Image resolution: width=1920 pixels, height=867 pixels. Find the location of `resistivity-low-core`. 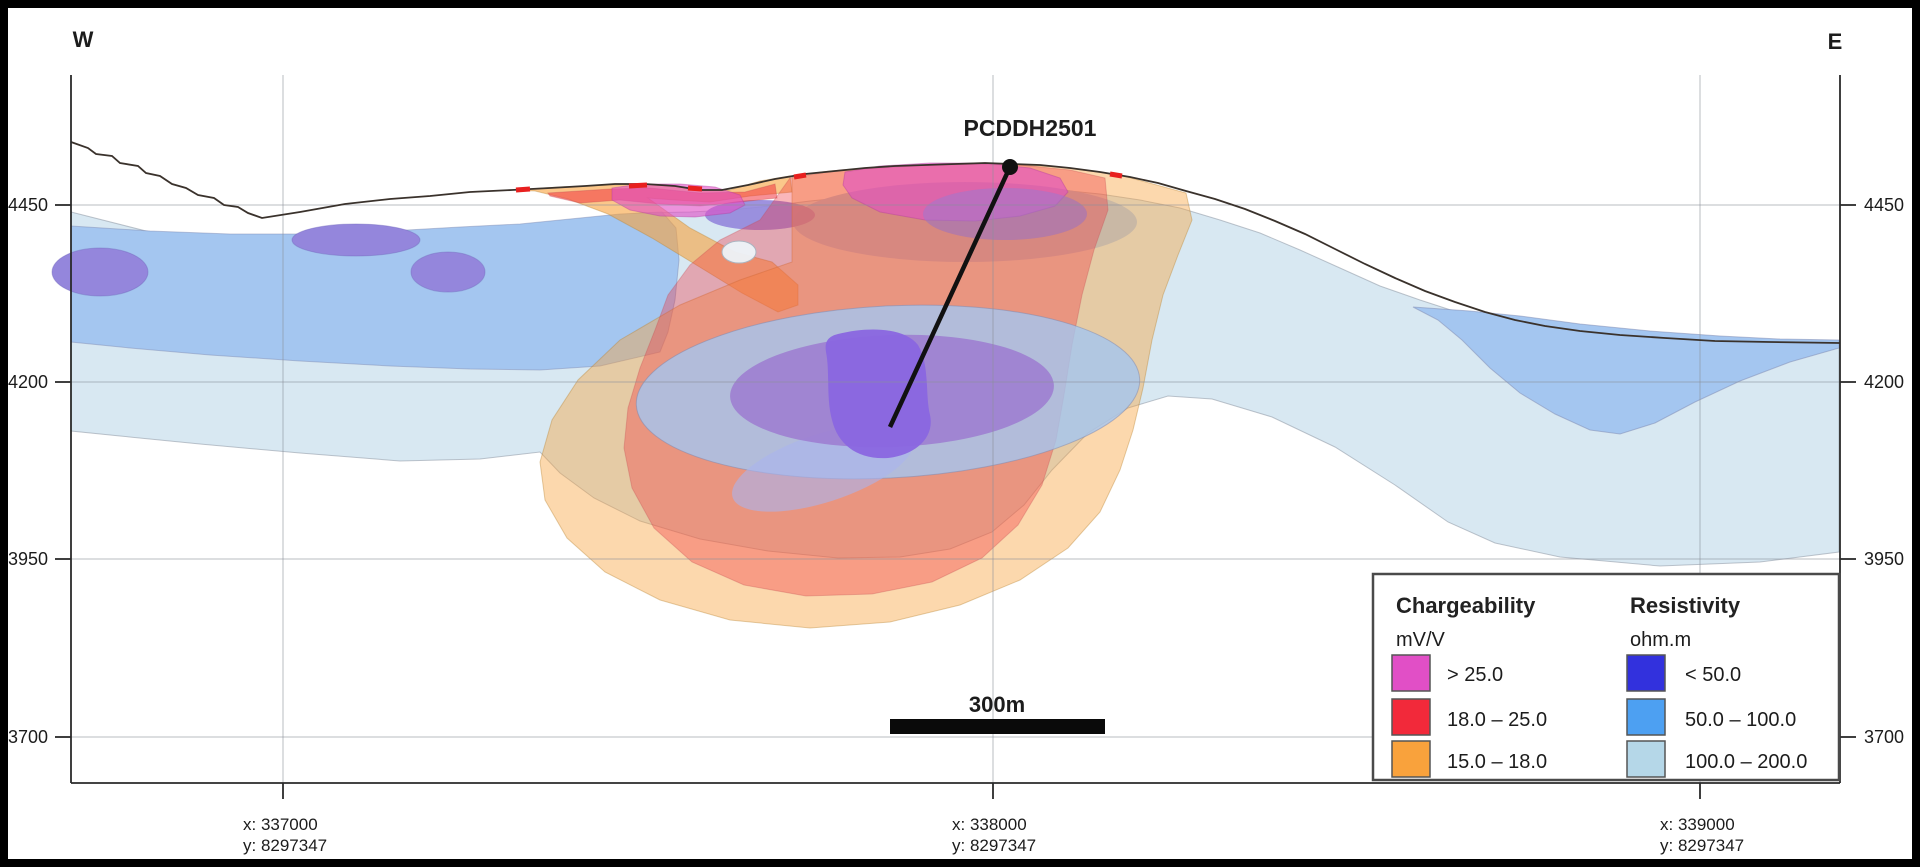

resistivity-low-core is located at coordinates (878, 394).